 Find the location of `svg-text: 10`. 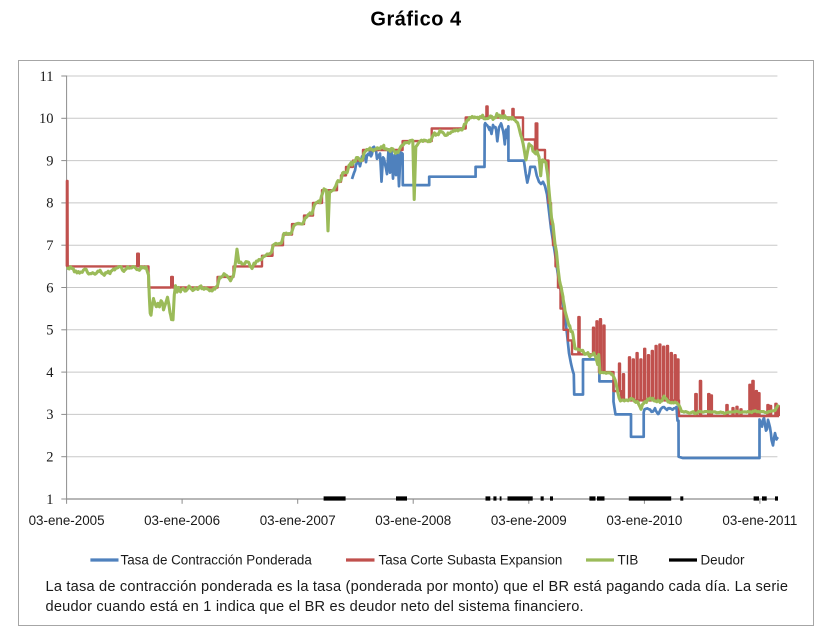

svg-text: 10 is located at coordinates (46, 119).